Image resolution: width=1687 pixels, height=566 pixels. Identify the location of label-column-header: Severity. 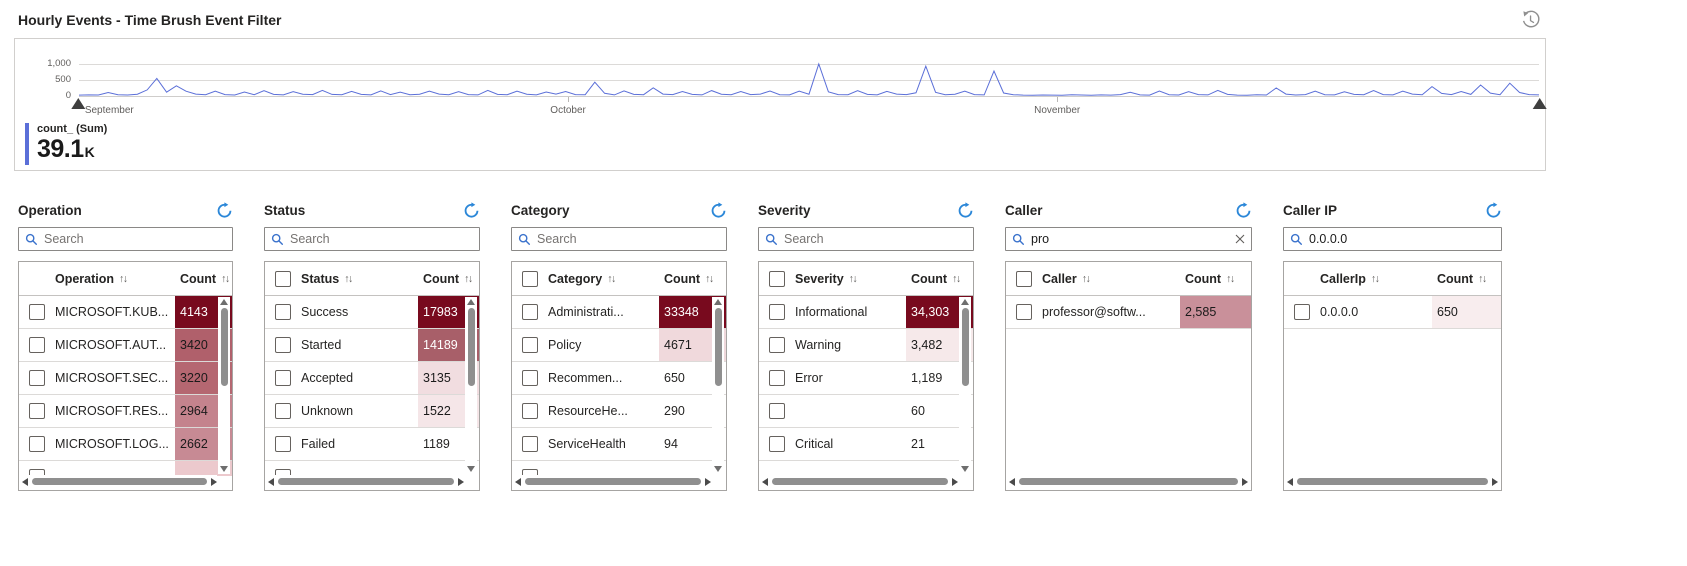
(819, 278).